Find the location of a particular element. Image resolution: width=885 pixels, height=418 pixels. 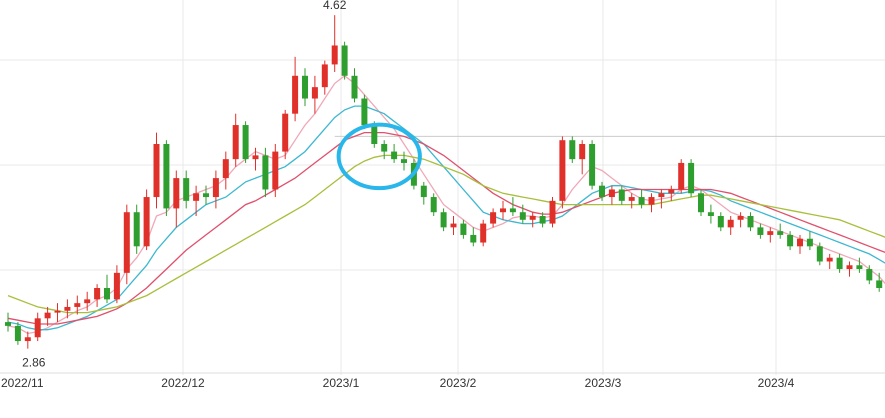

x-tick-label-2023-4: 2023/4 is located at coordinates (776, 383).